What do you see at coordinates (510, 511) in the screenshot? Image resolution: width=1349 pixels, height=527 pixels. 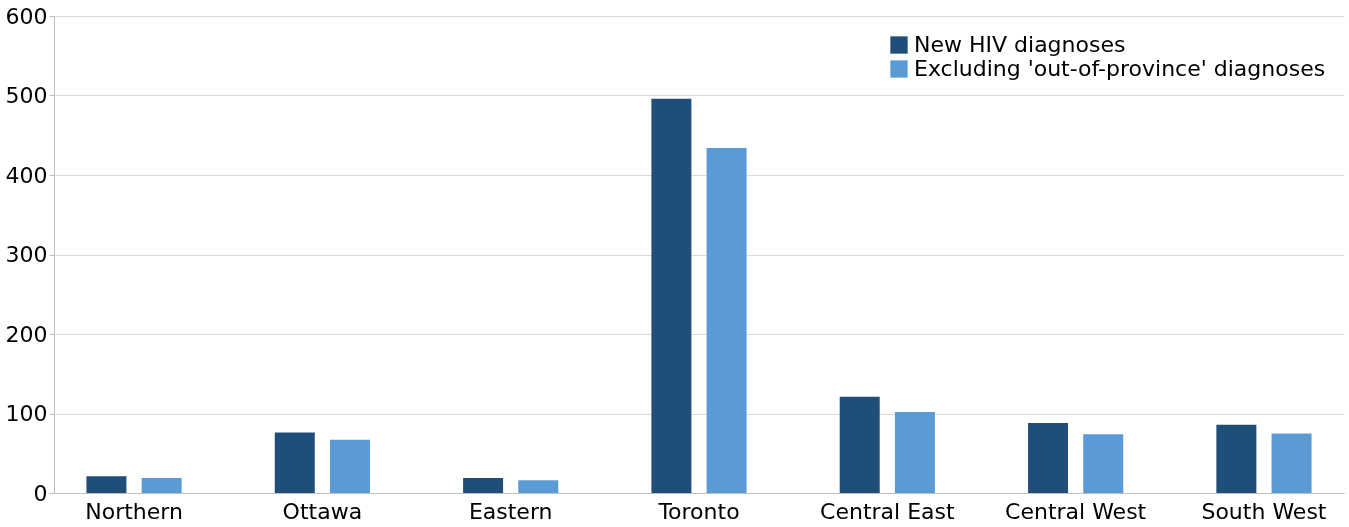 I see `x-tick-label: Eastern` at bounding box center [510, 511].